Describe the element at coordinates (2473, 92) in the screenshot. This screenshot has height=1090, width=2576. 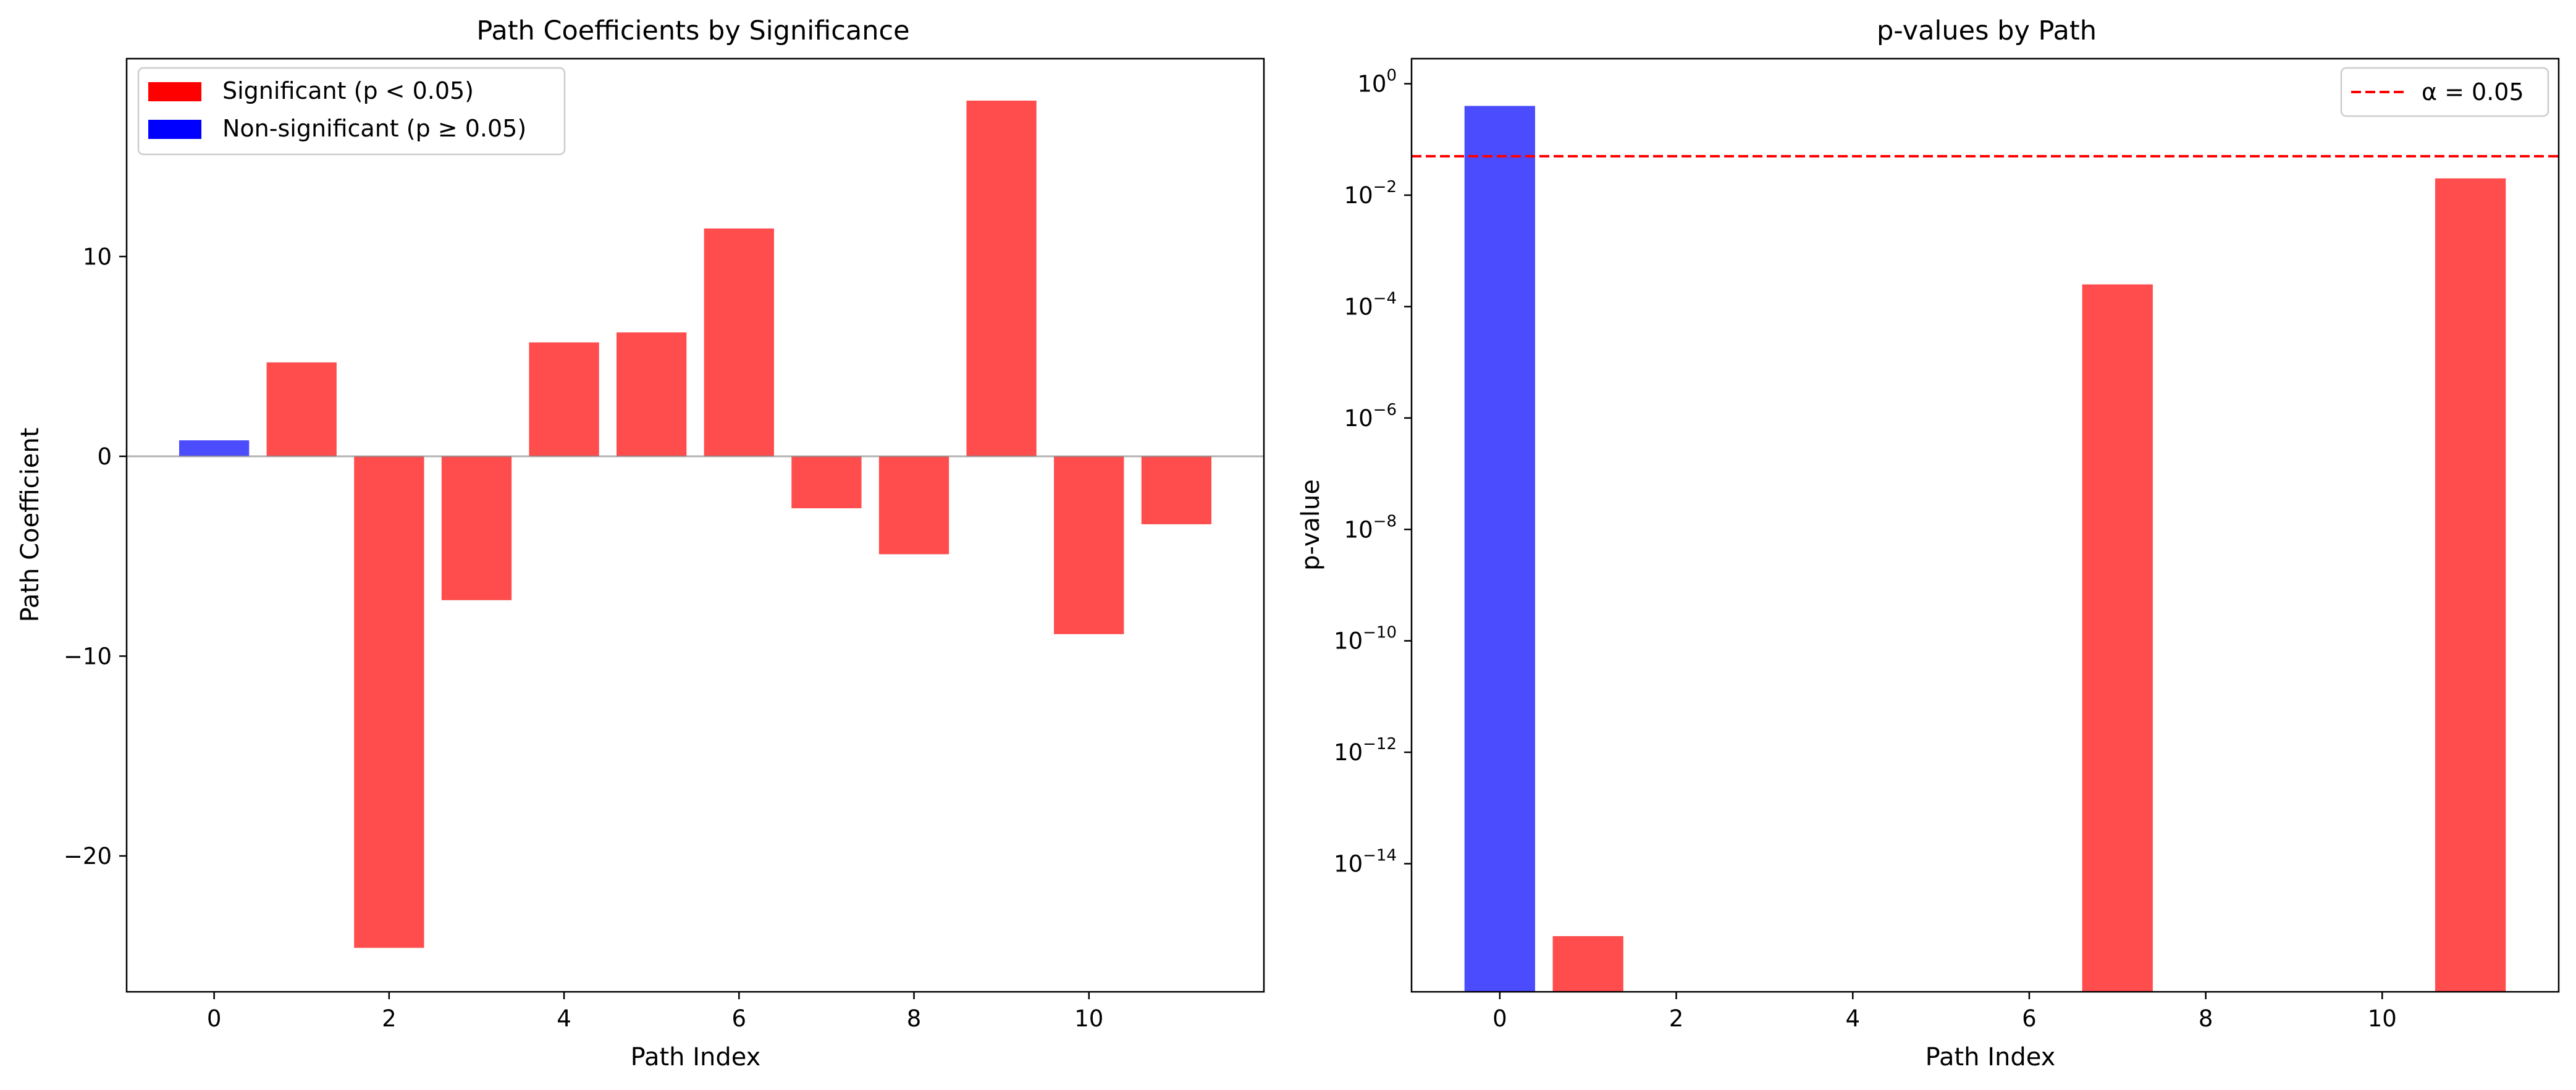
I see `legend-label-alpha: α = 0.05` at that location.